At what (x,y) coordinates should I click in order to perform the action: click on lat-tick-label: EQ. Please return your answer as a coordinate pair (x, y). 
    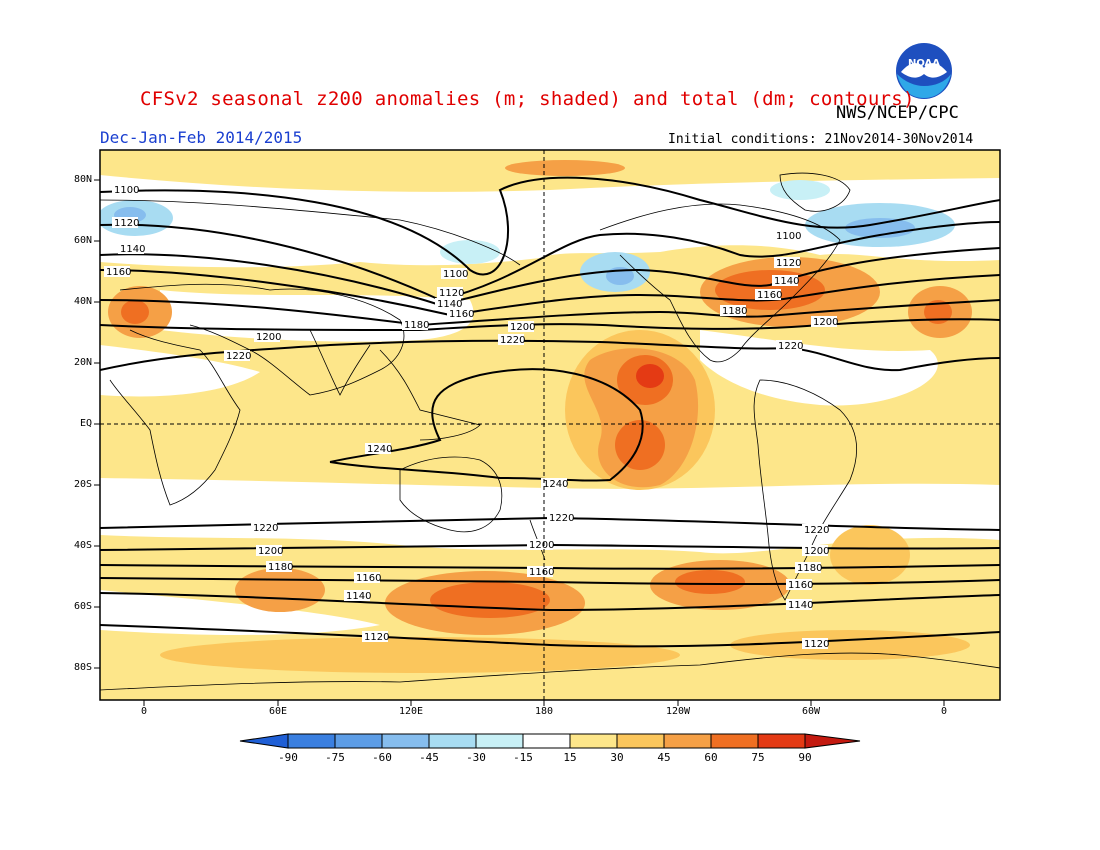
    Looking at the image, I should click on (85, 423).